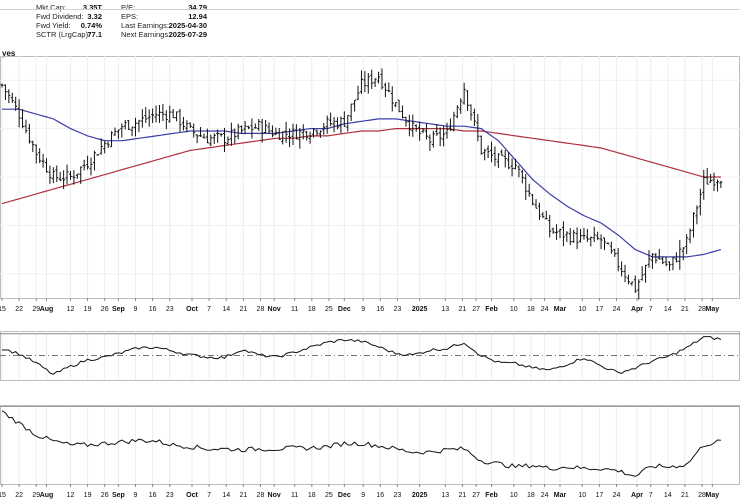 The image size is (740, 500). I want to click on x-tick-label-bottom: May, so click(713, 495).